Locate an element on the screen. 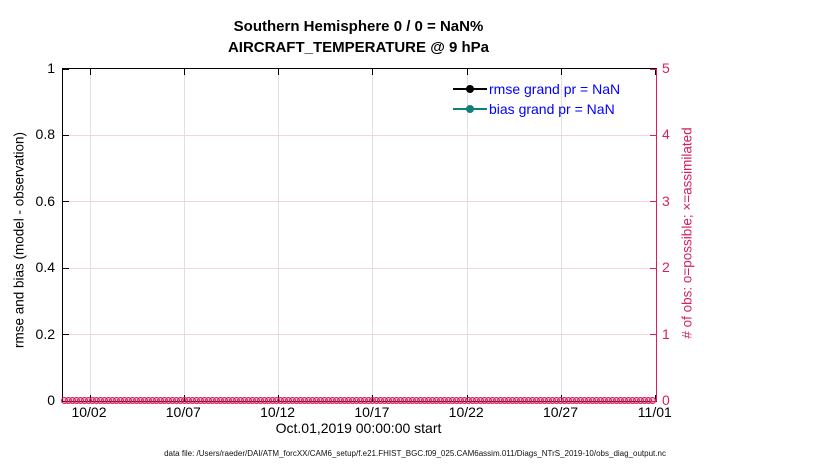 The height and width of the screenshot is (470, 830). legend-item: bias grand pr = NaN is located at coordinates (536, 109).